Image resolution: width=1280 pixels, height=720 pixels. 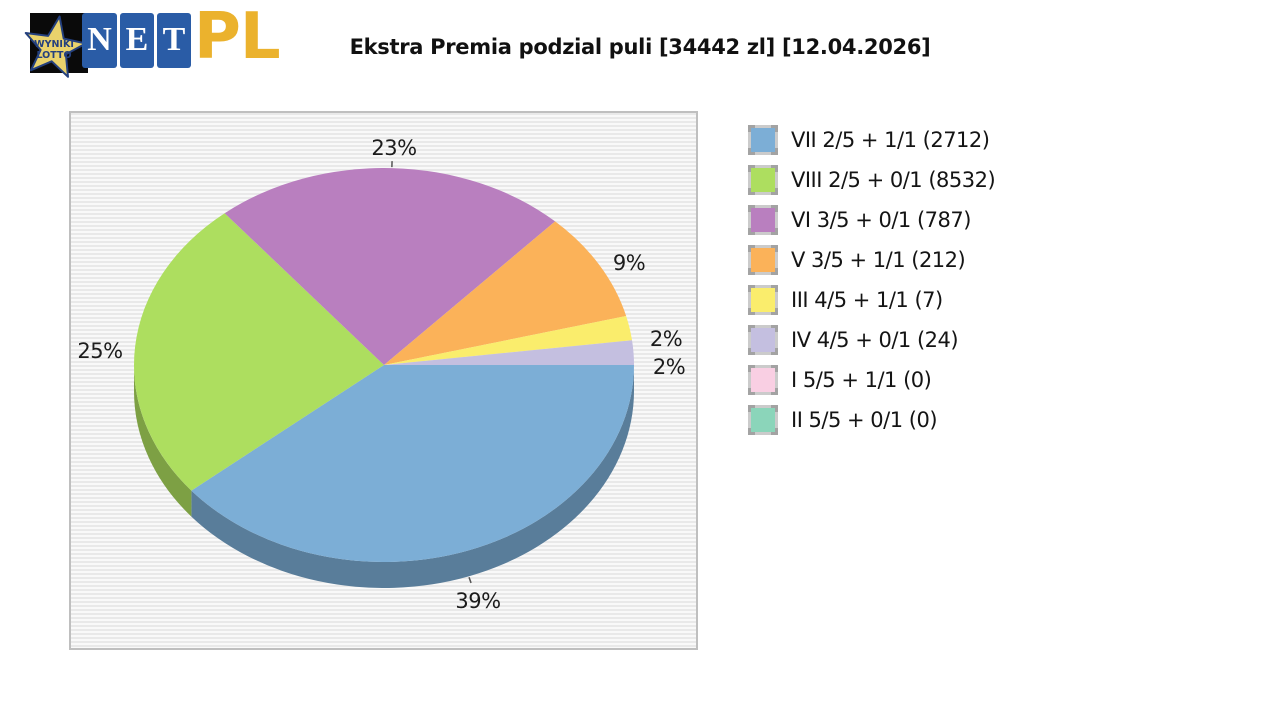 I want to click on logo-pl-text: PL, so click(x=237, y=37).